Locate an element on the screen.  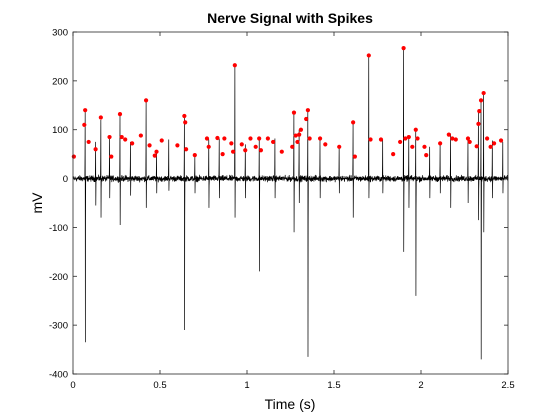
x-tick-label: 0 is located at coordinates (72, 385).